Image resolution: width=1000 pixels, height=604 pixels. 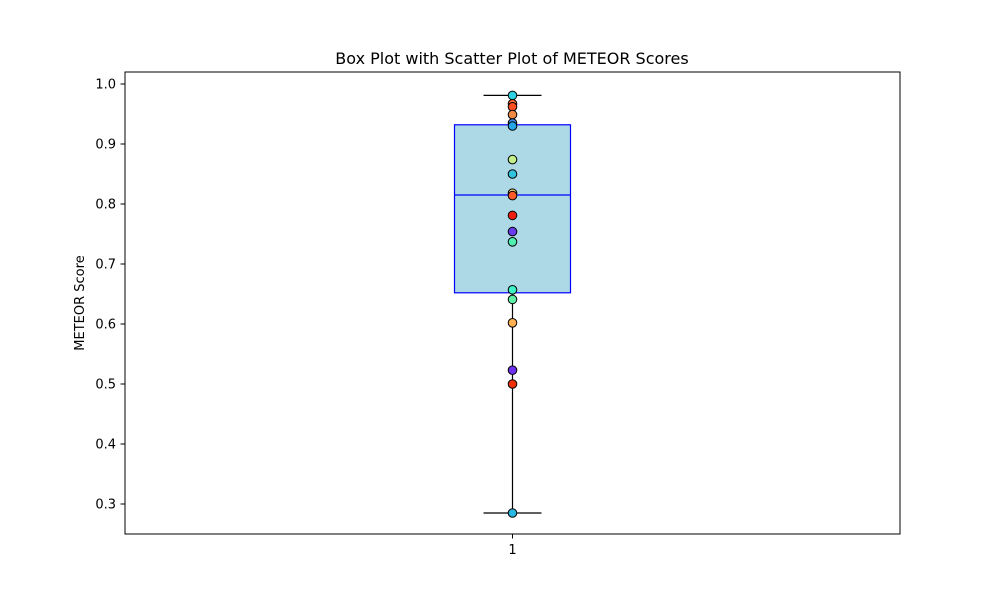 What do you see at coordinates (105, 385) in the screenshot?
I see `y-tick-label: 0.5` at bounding box center [105, 385].